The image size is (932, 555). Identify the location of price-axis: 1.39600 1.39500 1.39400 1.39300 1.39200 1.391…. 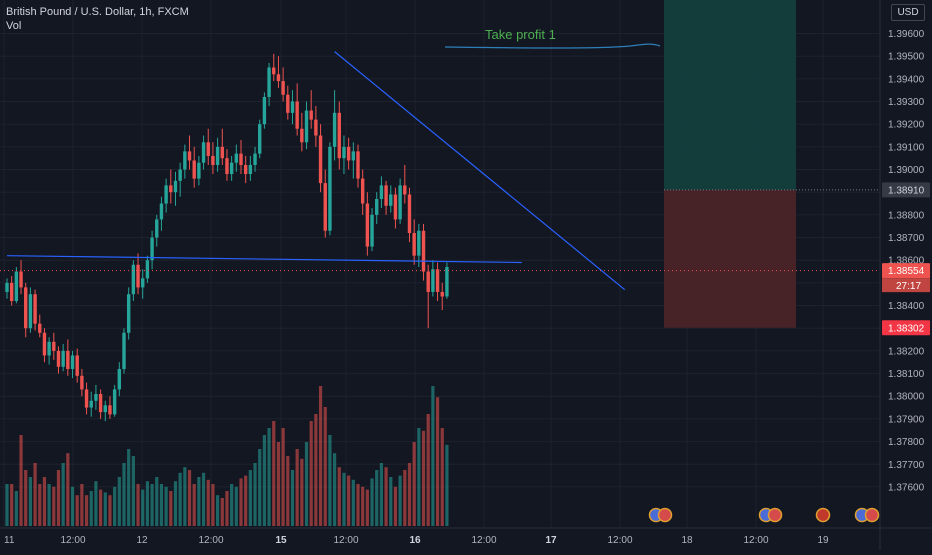
(905, 275).